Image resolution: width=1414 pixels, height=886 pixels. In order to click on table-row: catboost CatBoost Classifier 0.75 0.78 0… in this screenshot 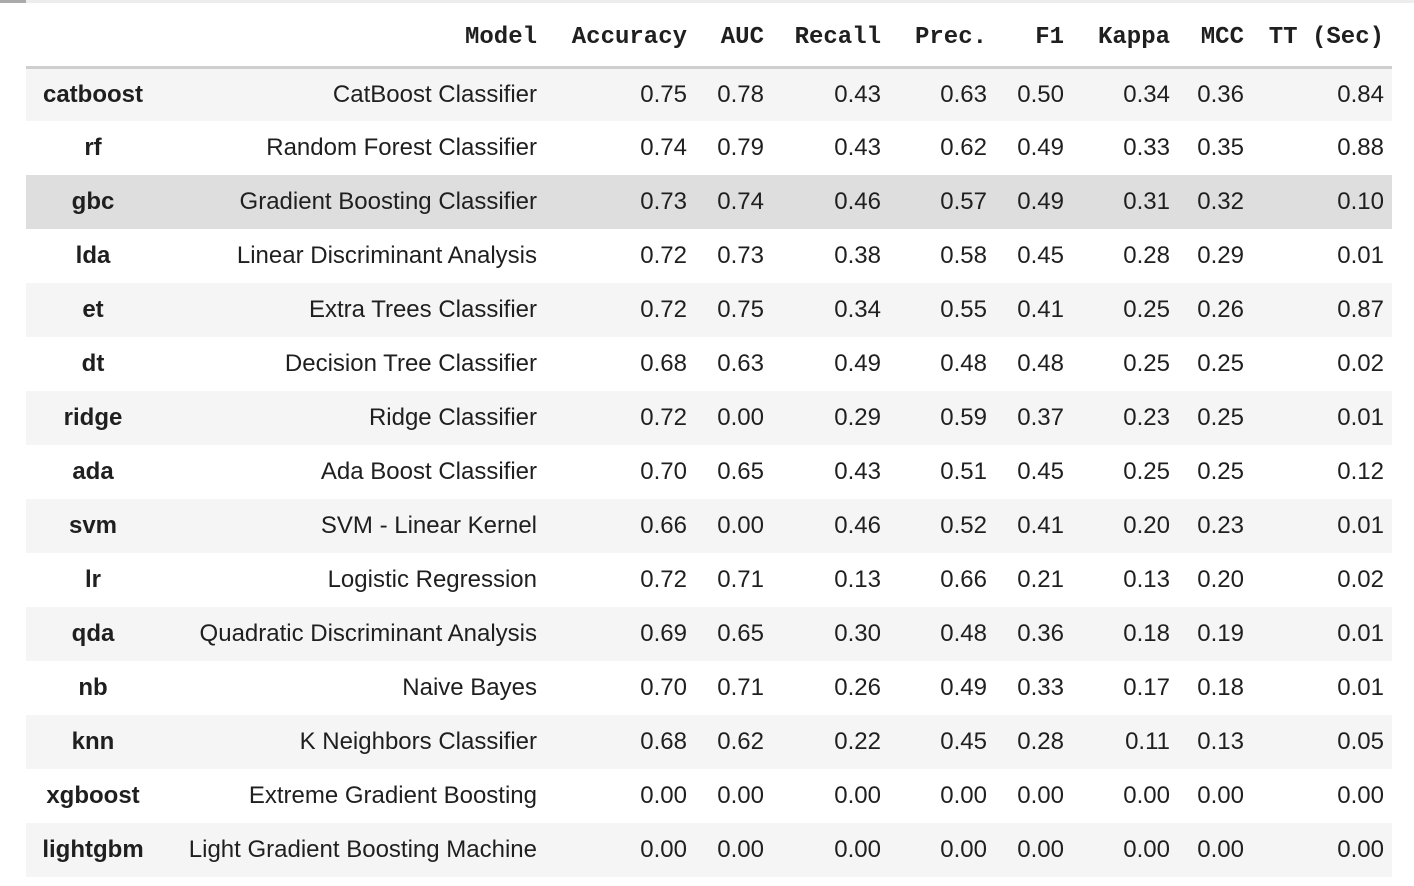, I will do `click(709, 94)`.